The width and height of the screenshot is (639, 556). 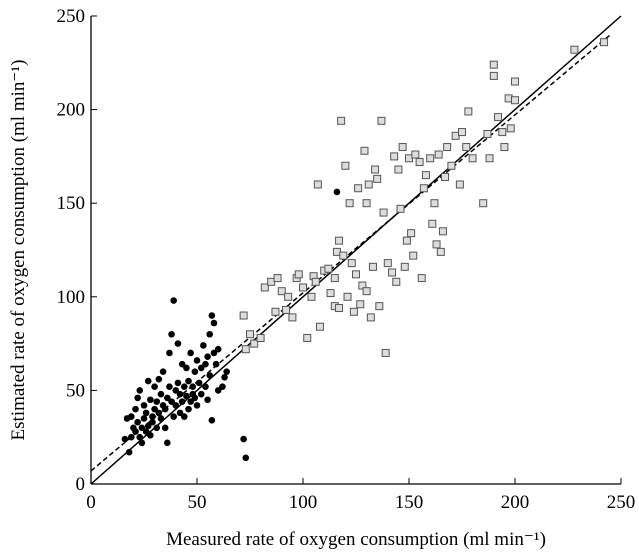 What do you see at coordinates (81, 484) in the screenshot?
I see `y-tick-label: 0` at bounding box center [81, 484].